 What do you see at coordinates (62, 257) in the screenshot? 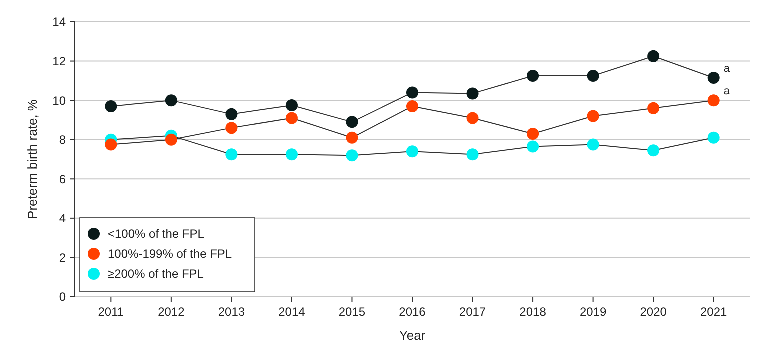
I see `y-tick-label: 2` at bounding box center [62, 257].